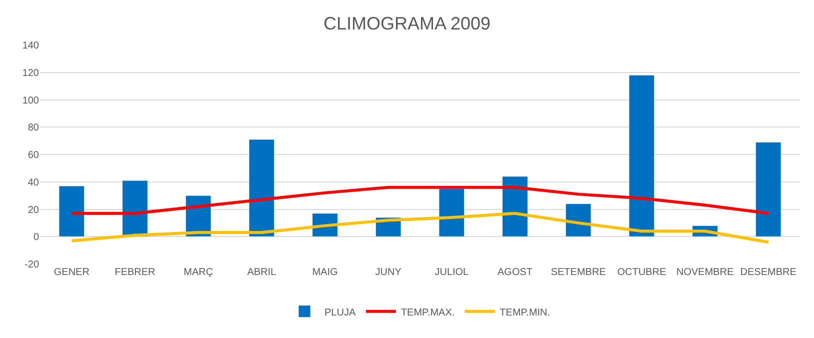  What do you see at coordinates (34, 155) in the screenshot?
I see `y-tick-label: 60` at bounding box center [34, 155].